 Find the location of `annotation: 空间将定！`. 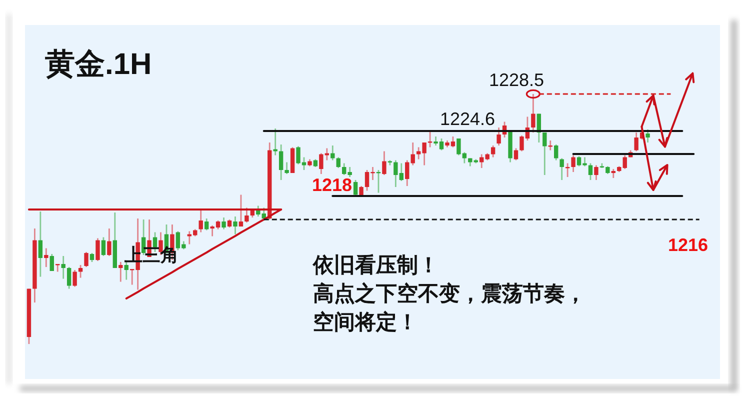

annotation: 空间将定！ is located at coordinates (365, 322).